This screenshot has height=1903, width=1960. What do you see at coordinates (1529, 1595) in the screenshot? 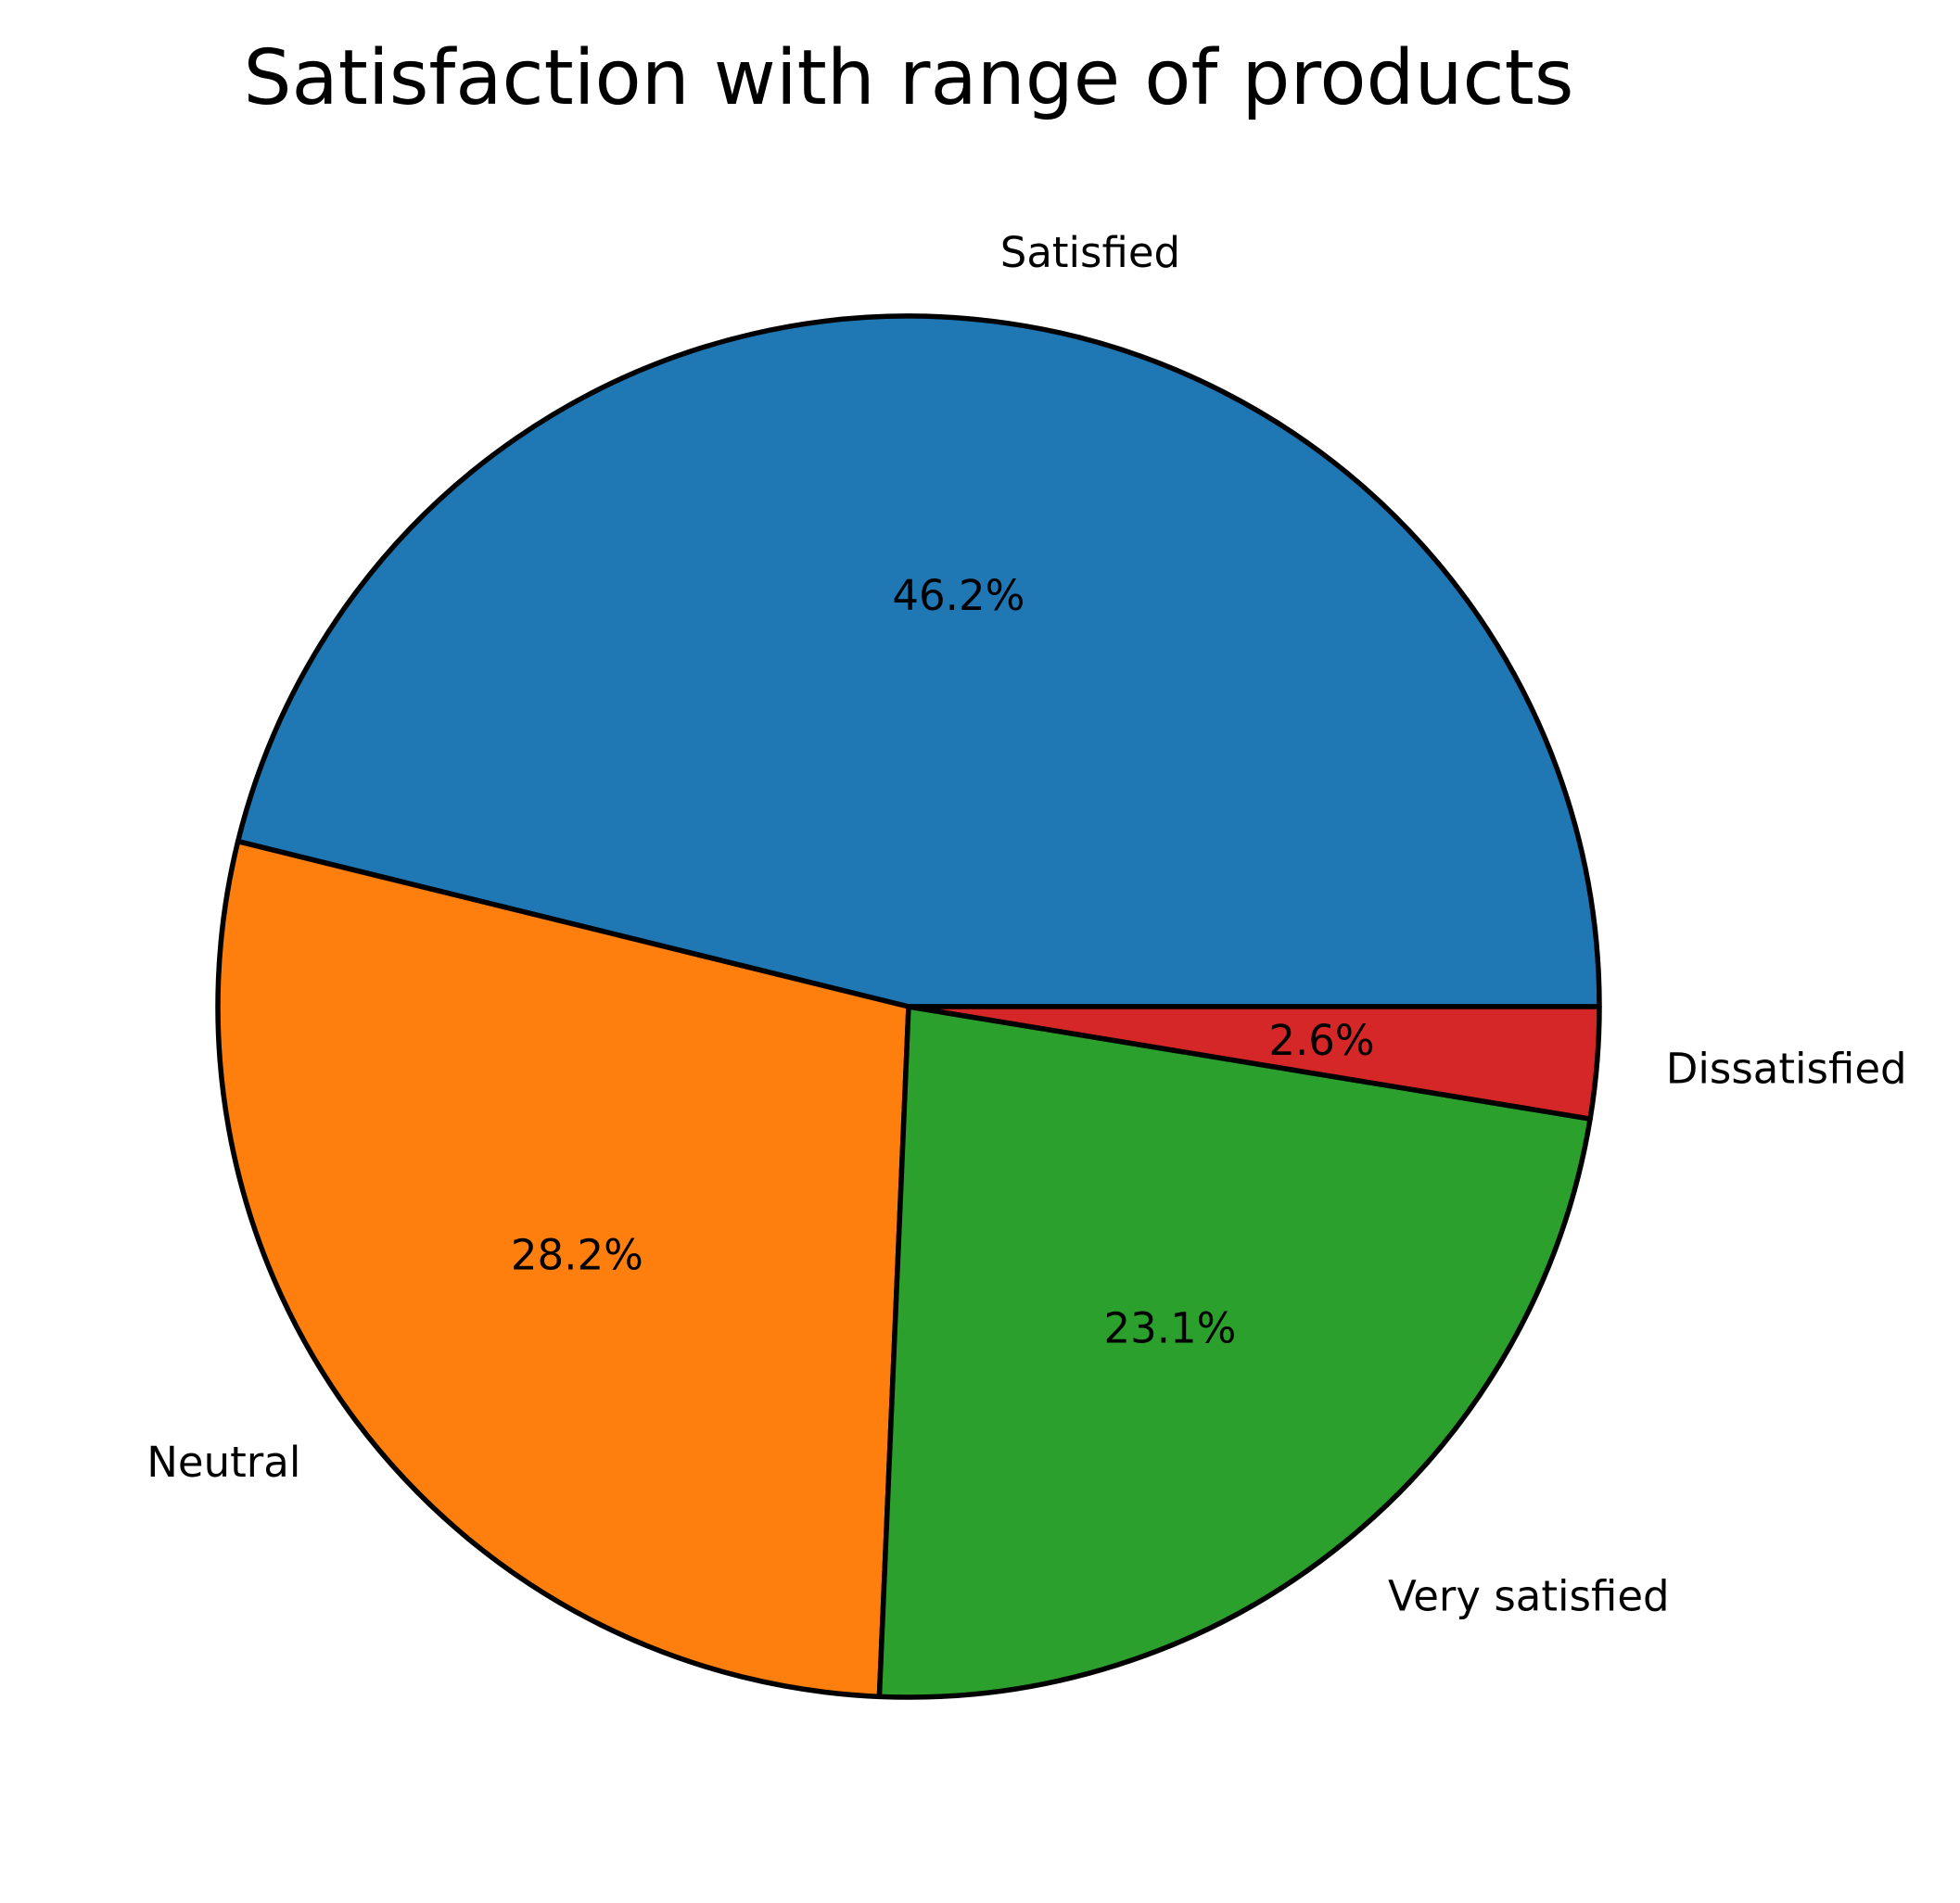
I see `slice-category-label: Very satisfied` at bounding box center [1529, 1595].